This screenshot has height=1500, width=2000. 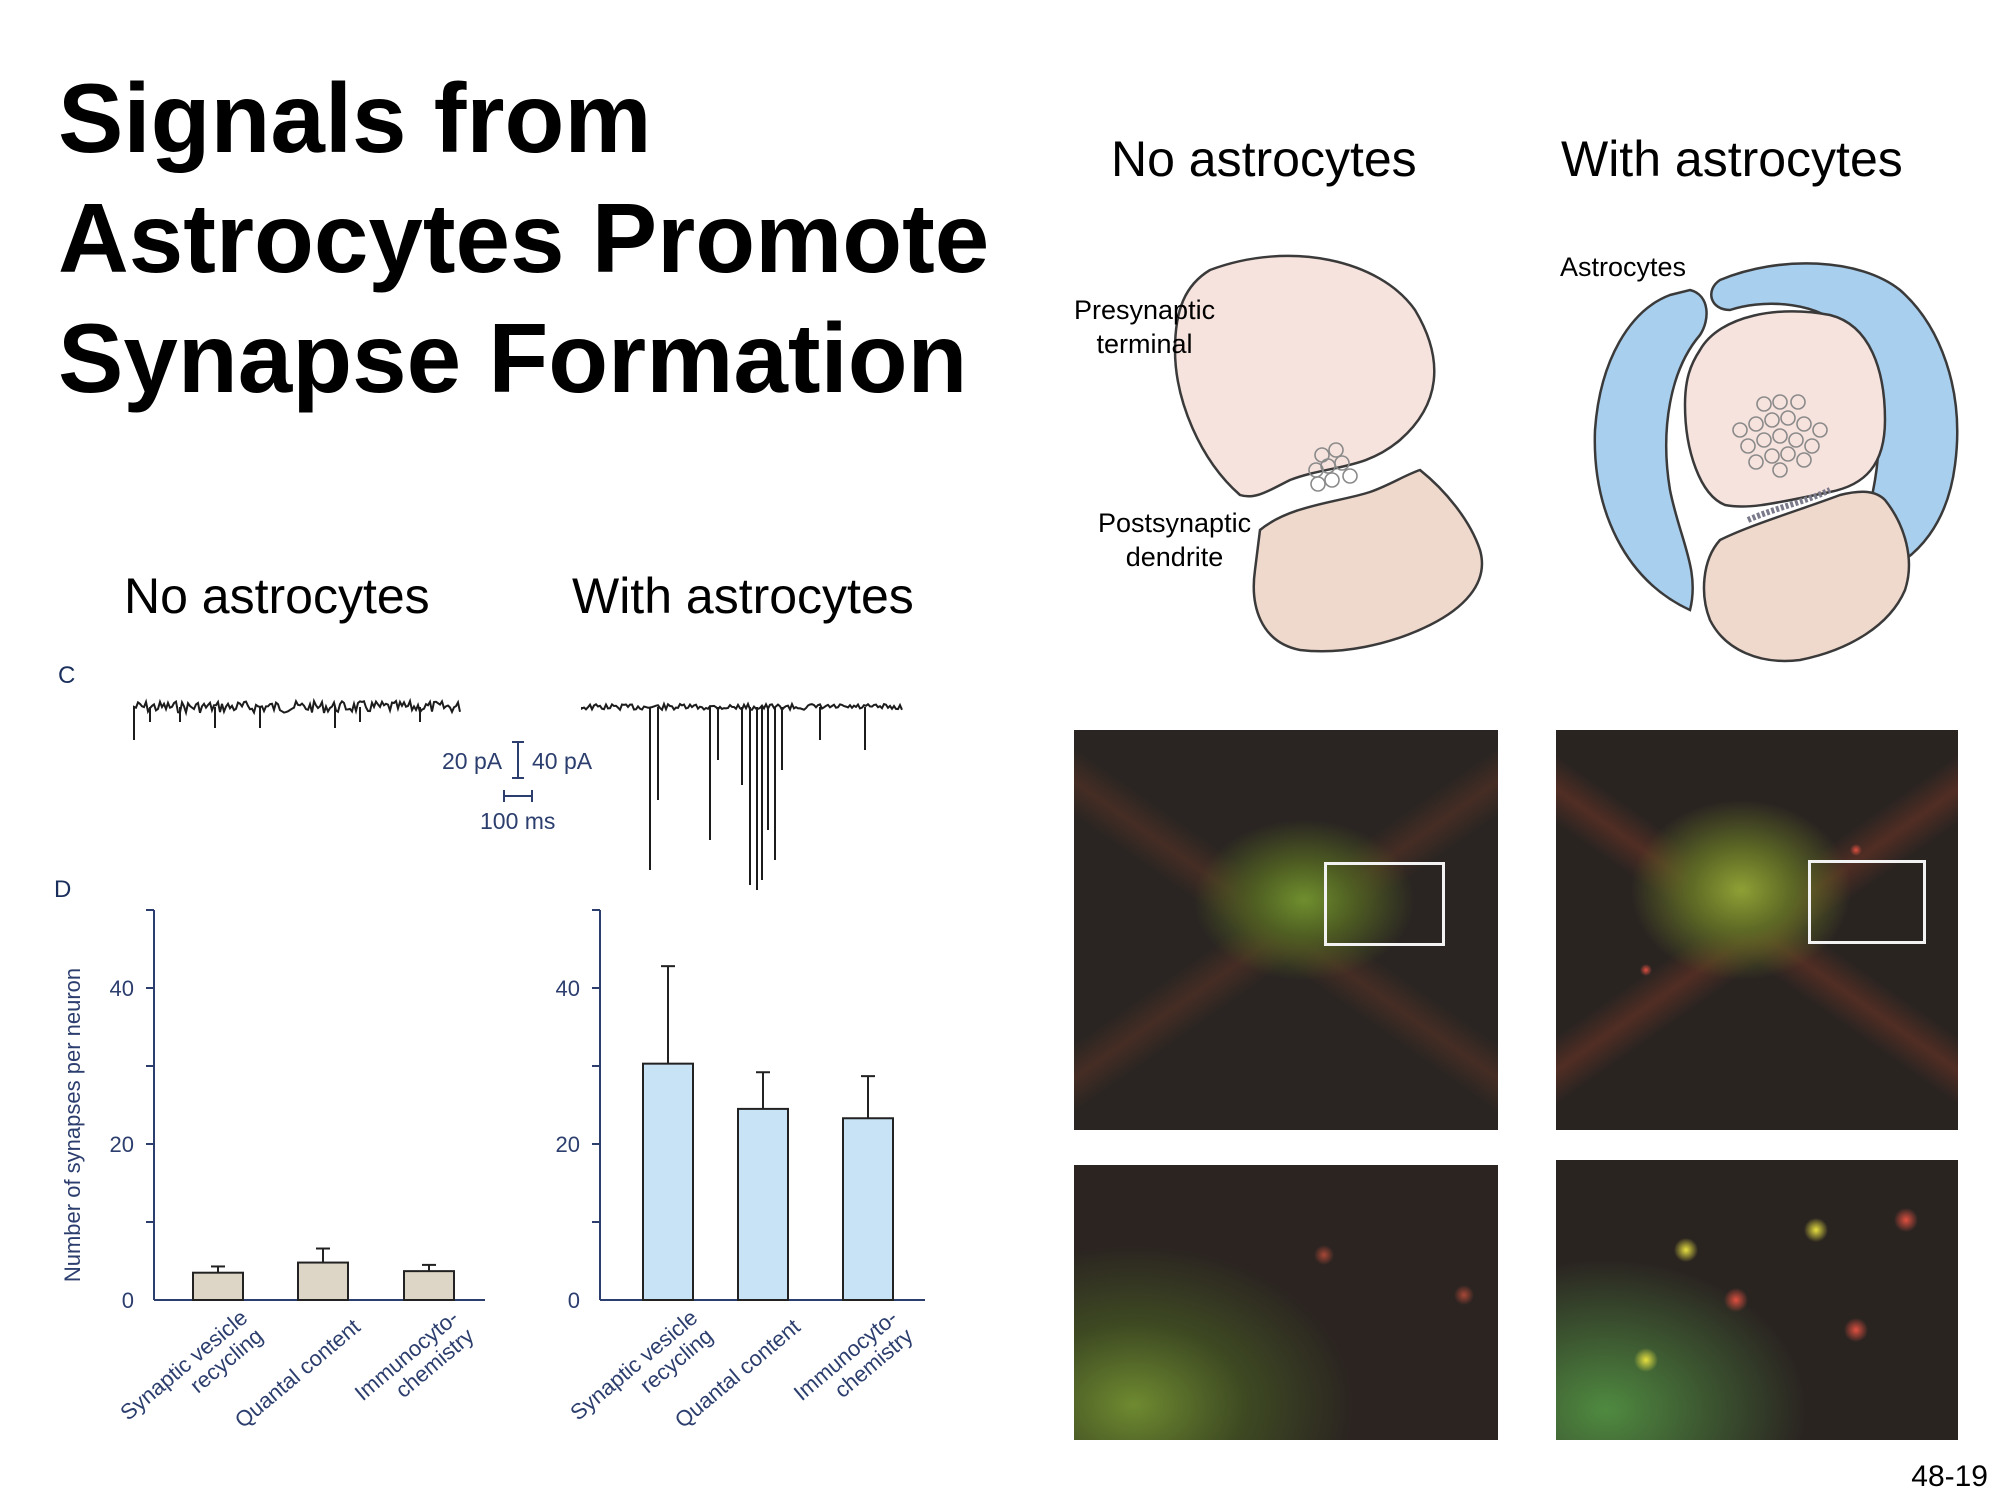 I want to click on presynaptic-label-line-2: terminal, so click(x=1144, y=344).